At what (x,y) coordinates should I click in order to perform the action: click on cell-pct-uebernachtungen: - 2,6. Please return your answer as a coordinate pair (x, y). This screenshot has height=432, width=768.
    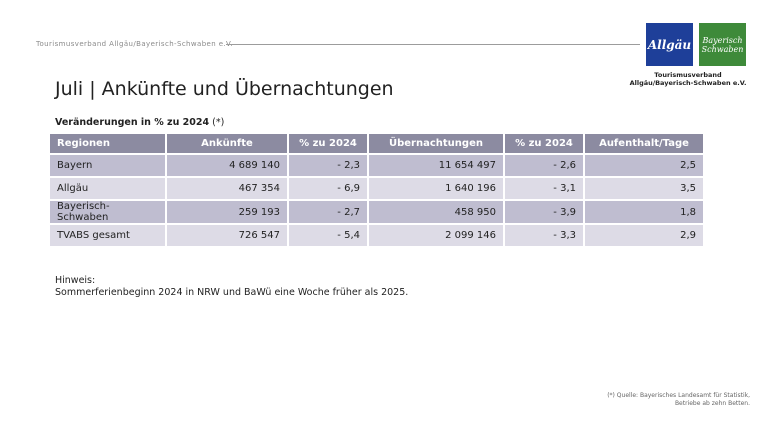
    Looking at the image, I should click on (545, 166).